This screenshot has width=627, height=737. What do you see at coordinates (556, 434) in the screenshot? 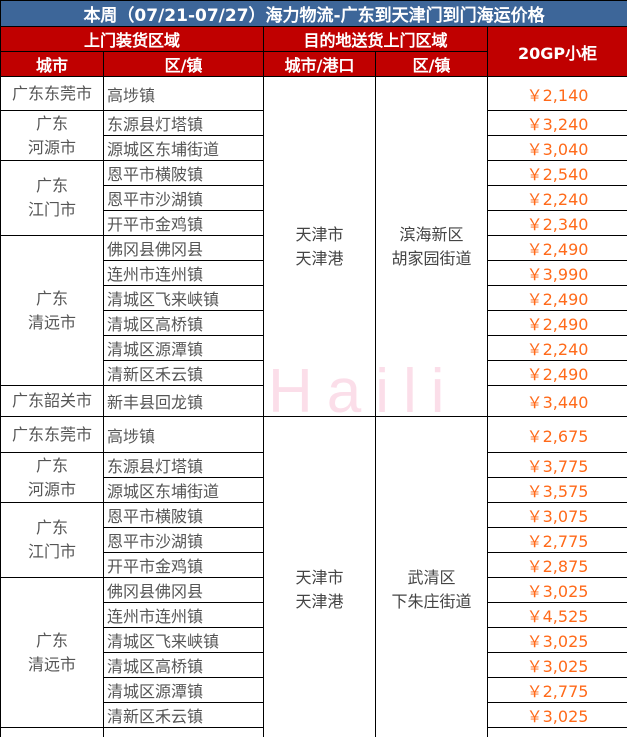
I see `price-20gp: ￥2,675` at bounding box center [556, 434].